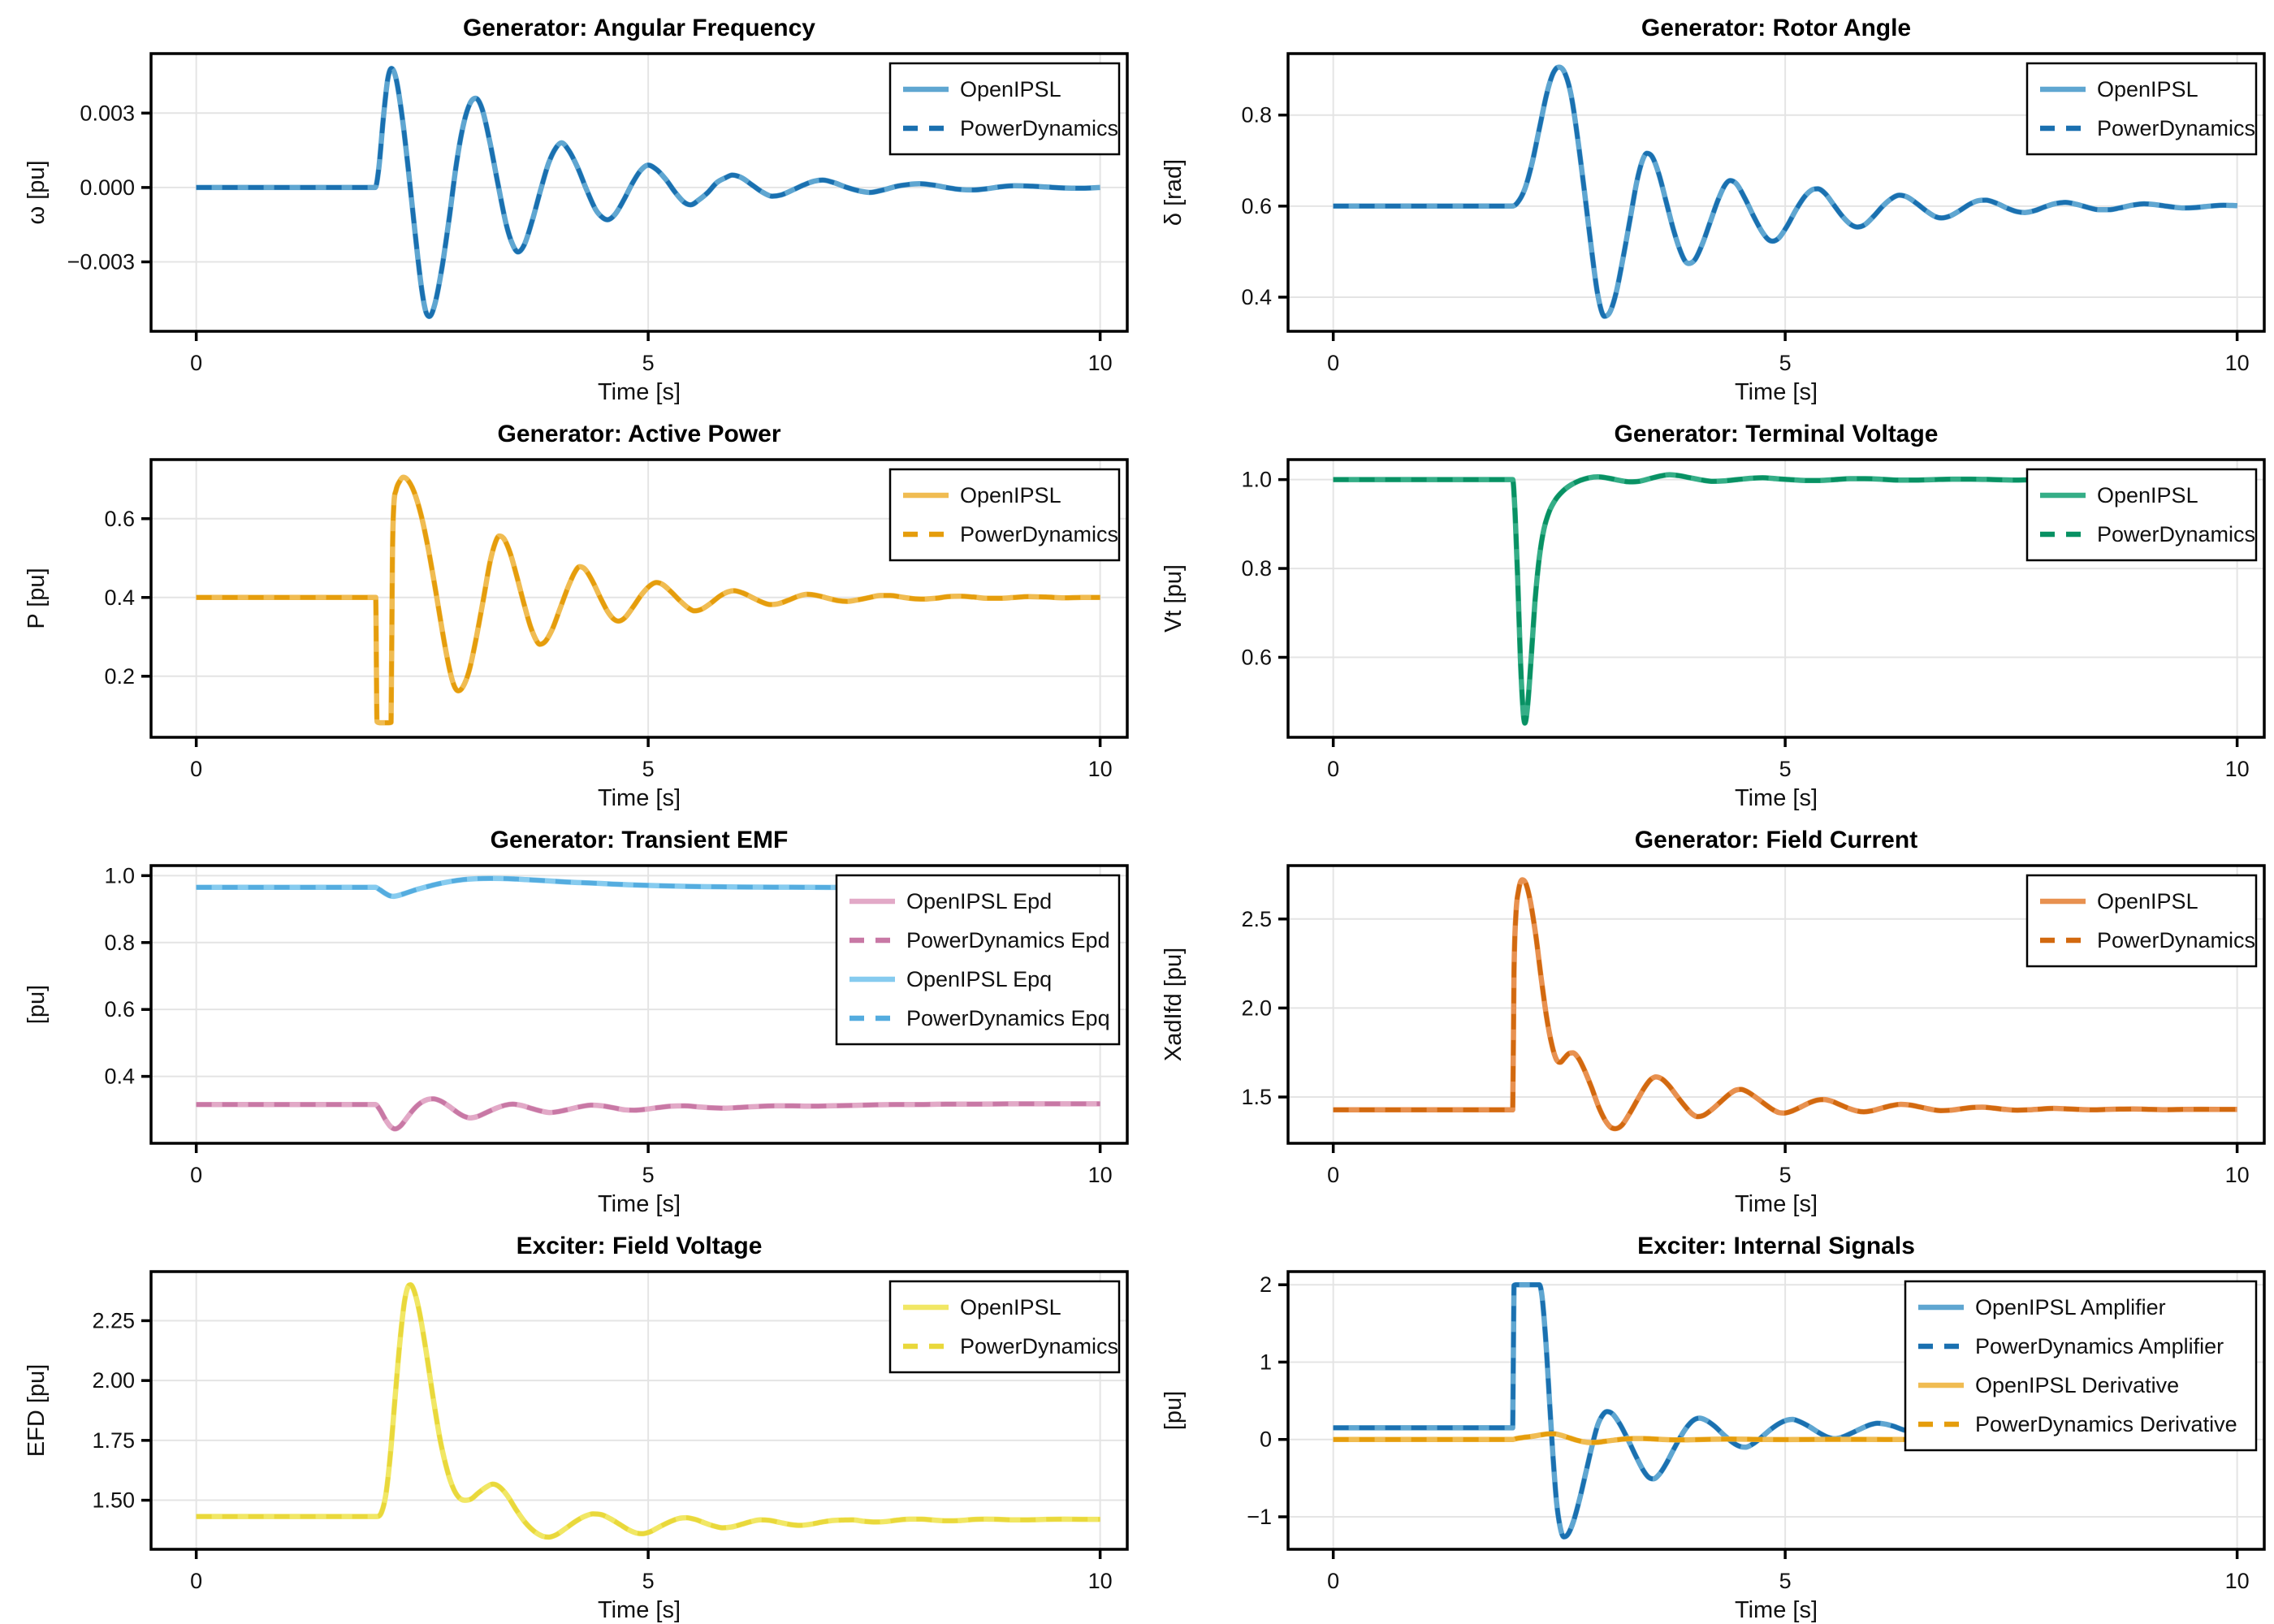 The width and height of the screenshot is (2274, 1624). I want to click on legend-label: OpenIPSL Epq, so click(979, 979).